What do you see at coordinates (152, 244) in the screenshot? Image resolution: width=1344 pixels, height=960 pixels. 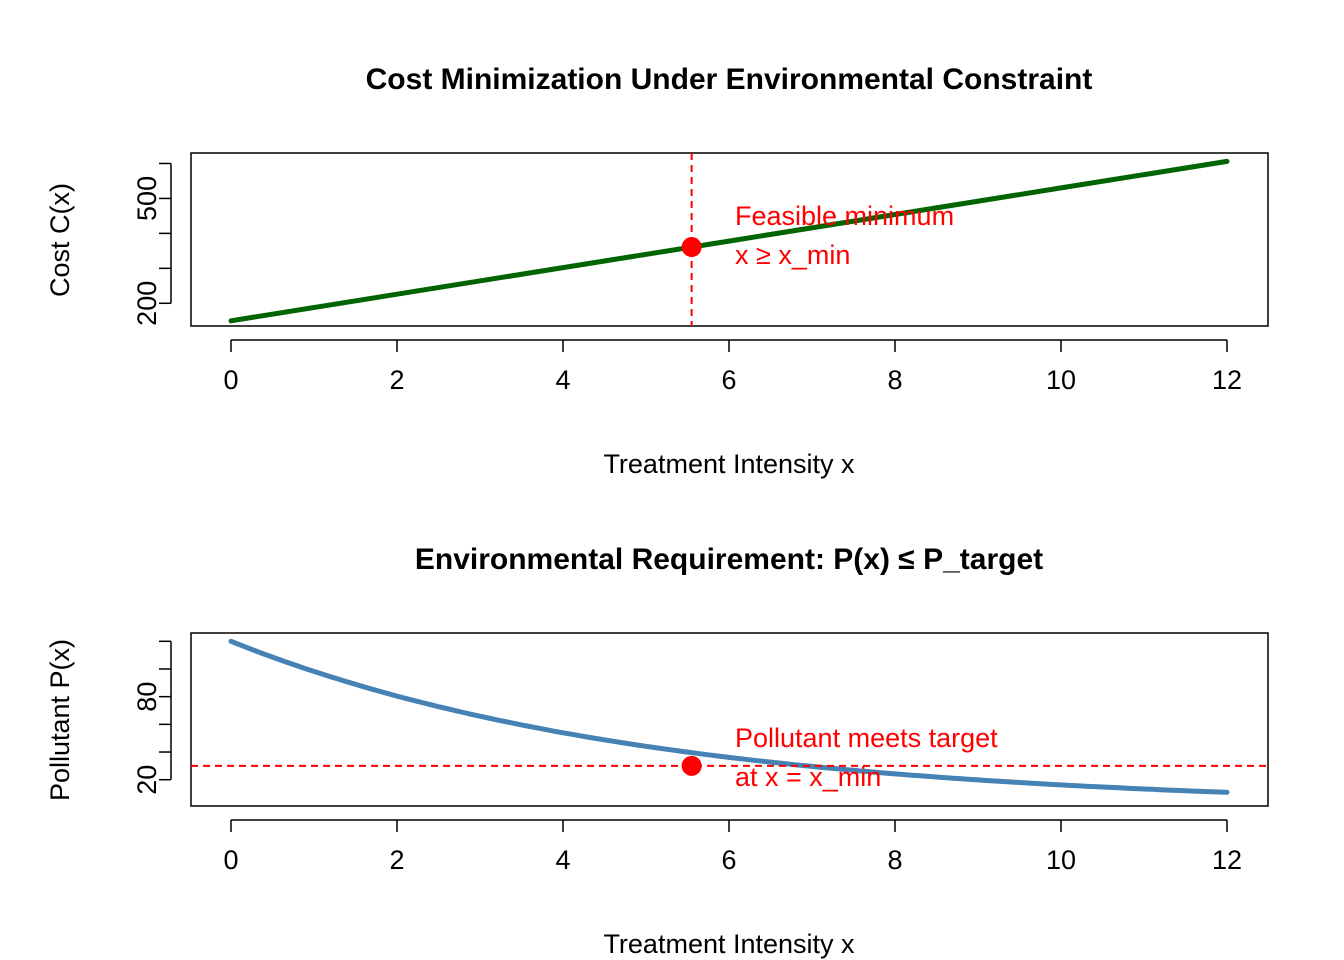 I see `y-axis: 200 500` at bounding box center [152, 244].